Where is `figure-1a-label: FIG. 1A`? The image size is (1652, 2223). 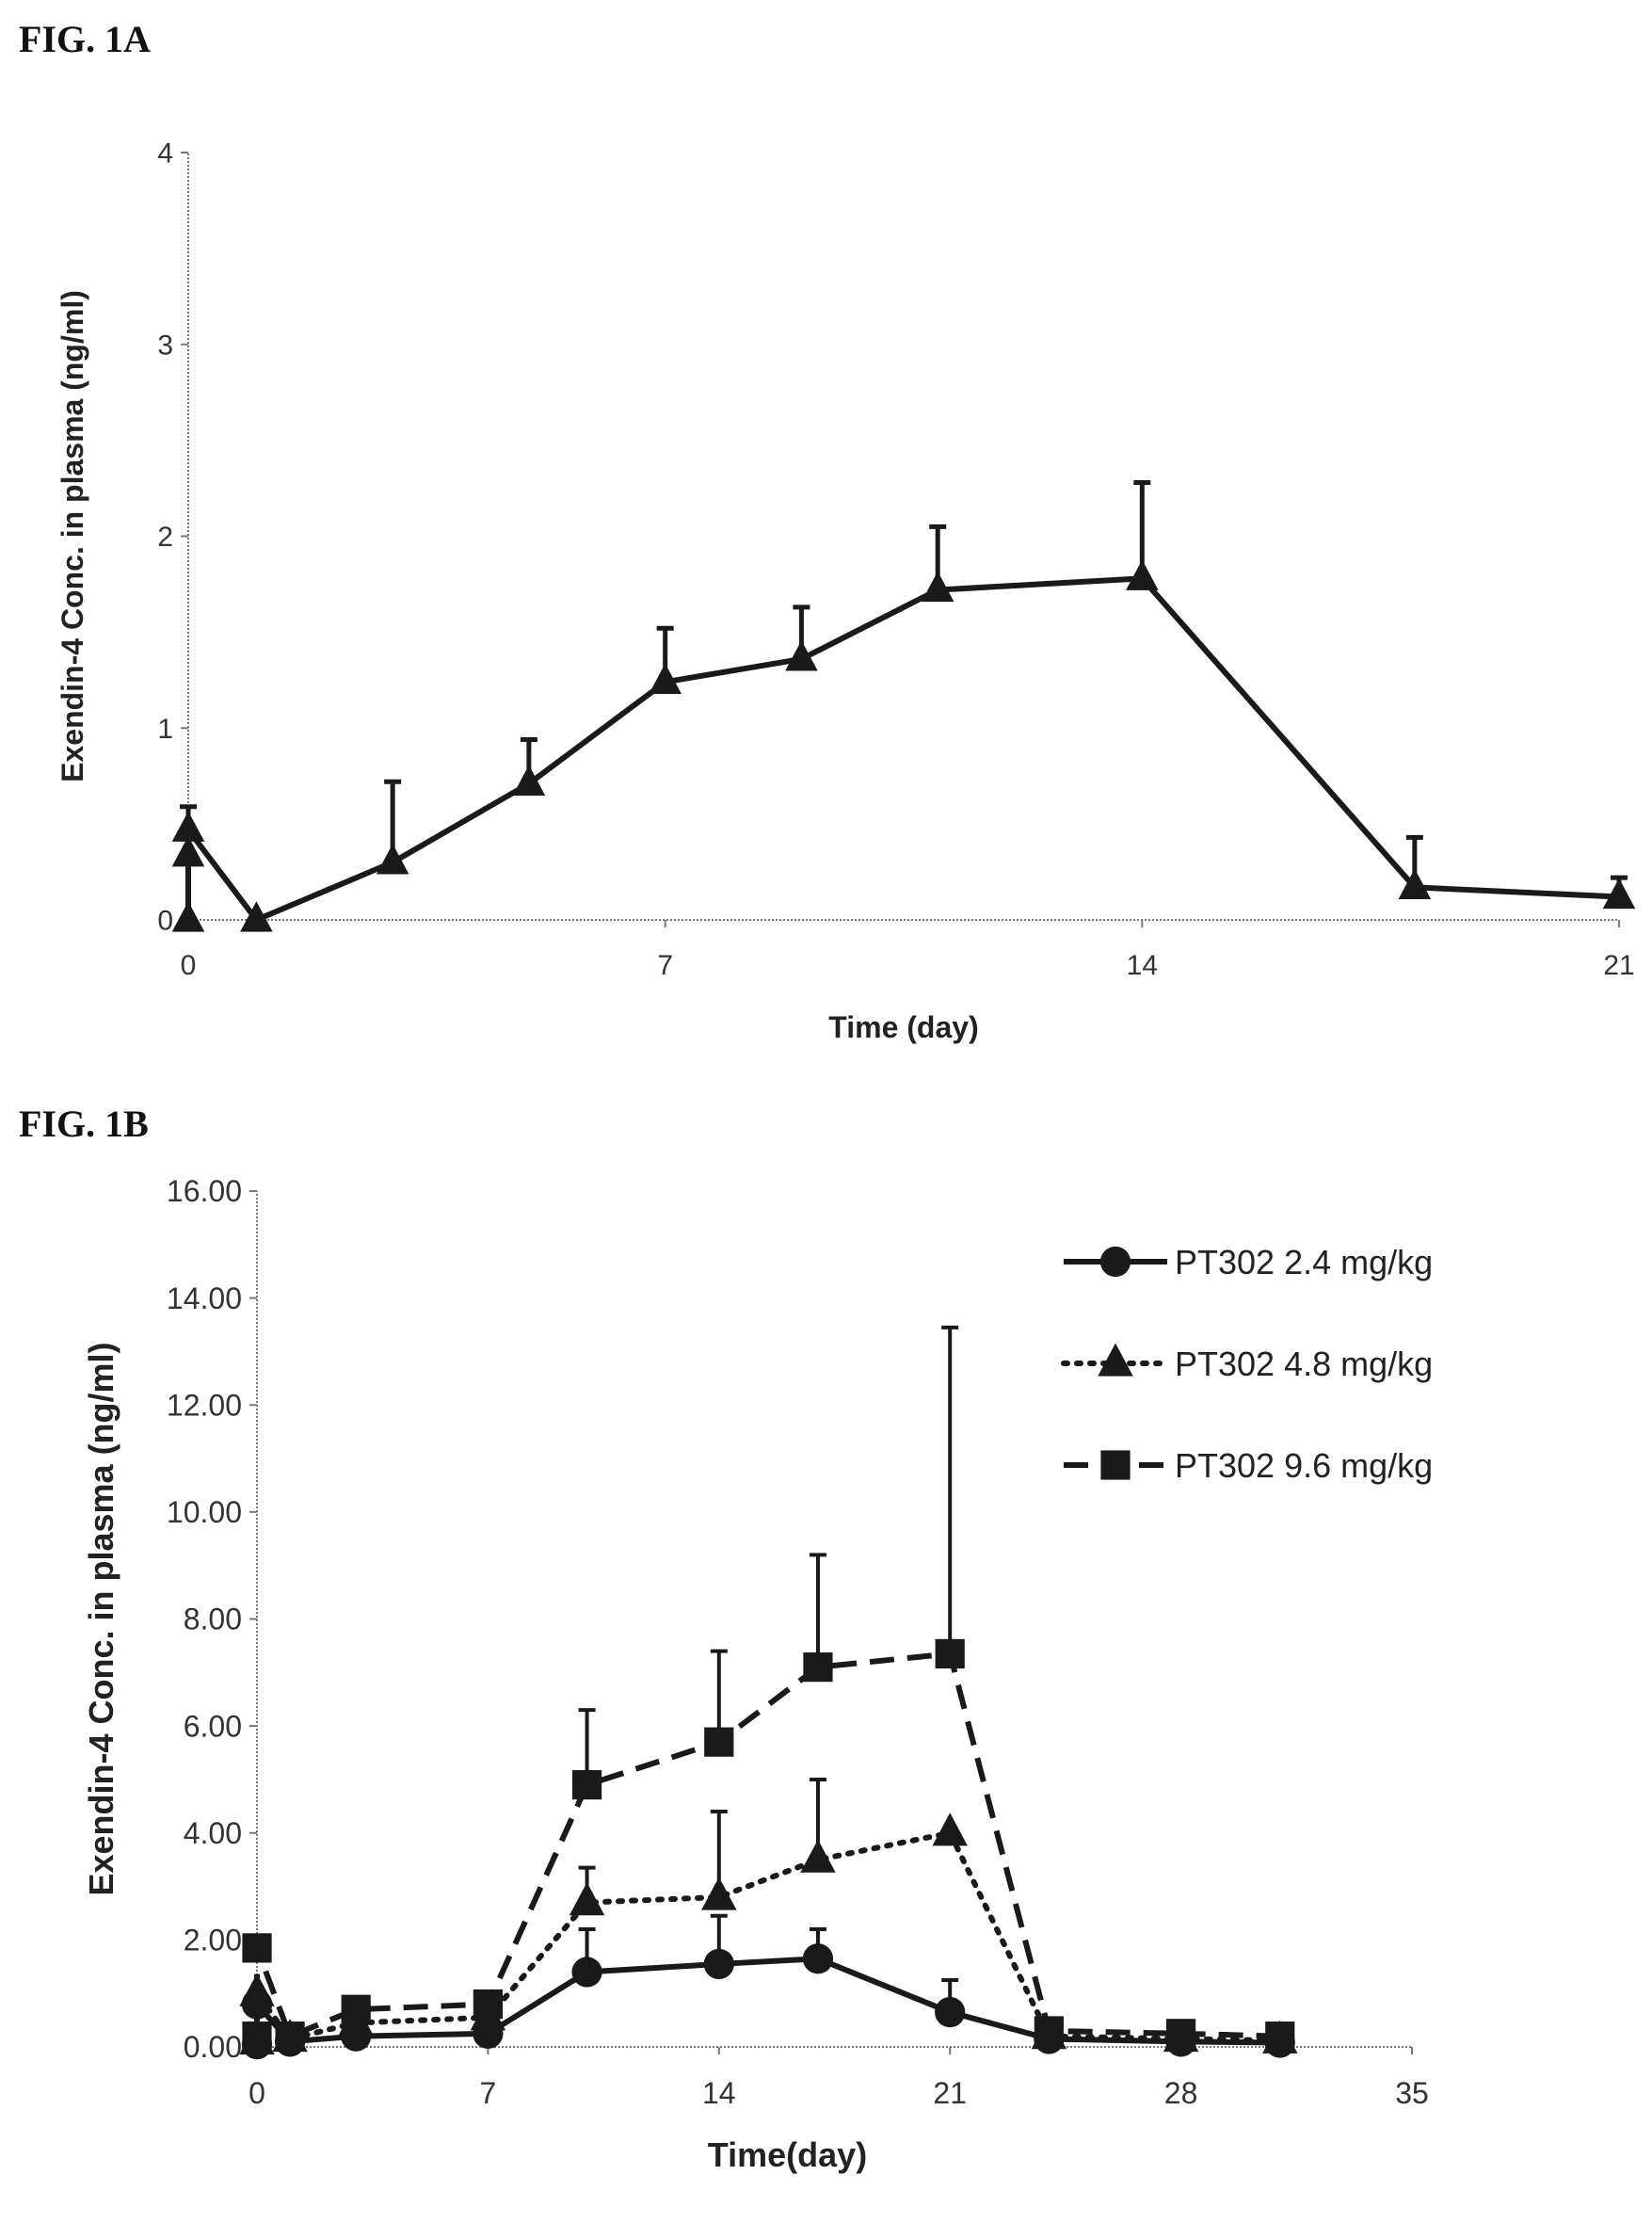
figure-1a-label: FIG. 1A is located at coordinates (85, 39).